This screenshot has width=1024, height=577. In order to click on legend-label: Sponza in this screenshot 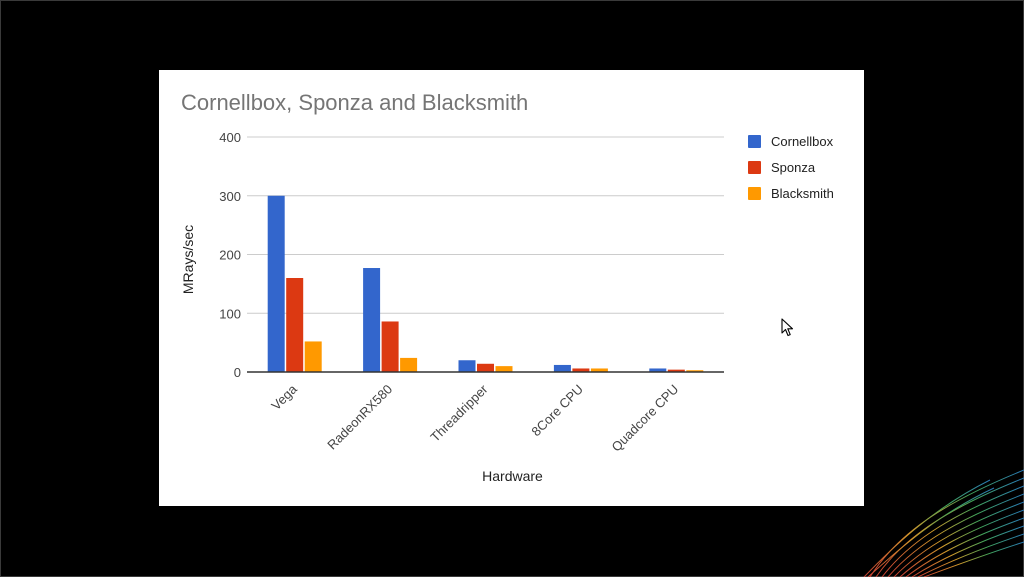, I will do `click(793, 167)`.